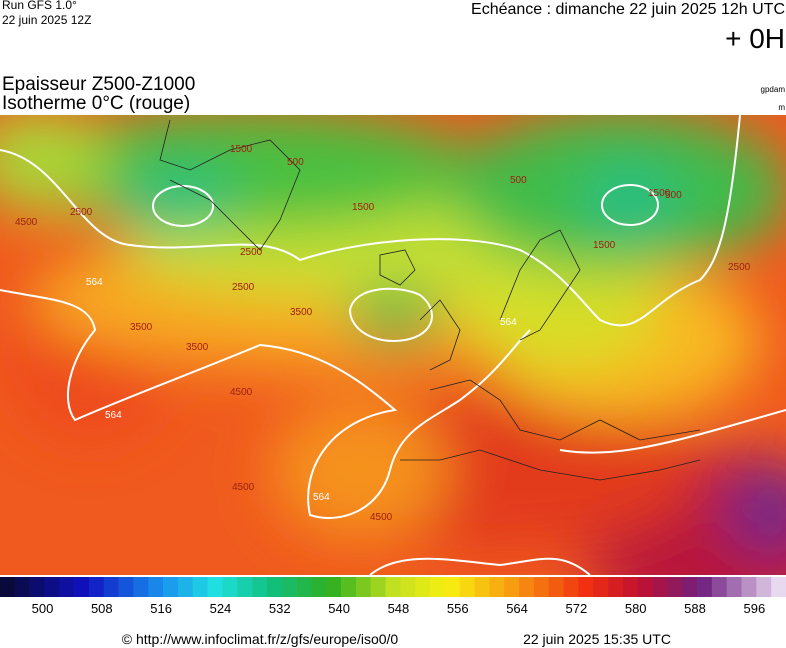 The height and width of the screenshot is (648, 786). I want to click on colorbar-tick-label: 556, so click(458, 608).